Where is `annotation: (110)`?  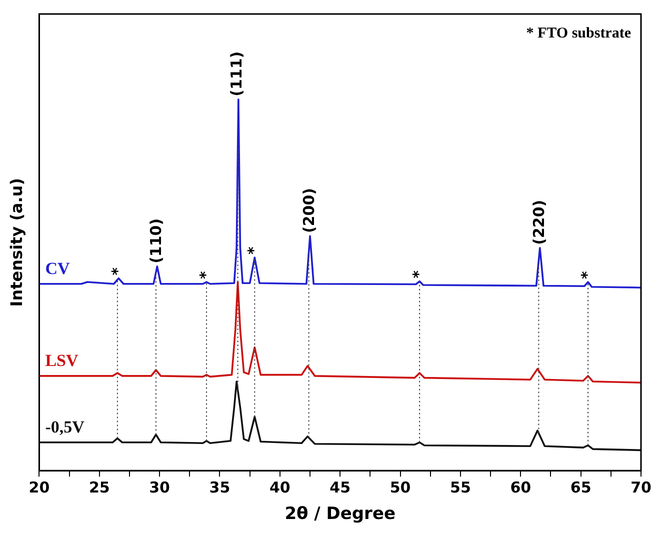
annotation: (110) is located at coordinates (156, 241).